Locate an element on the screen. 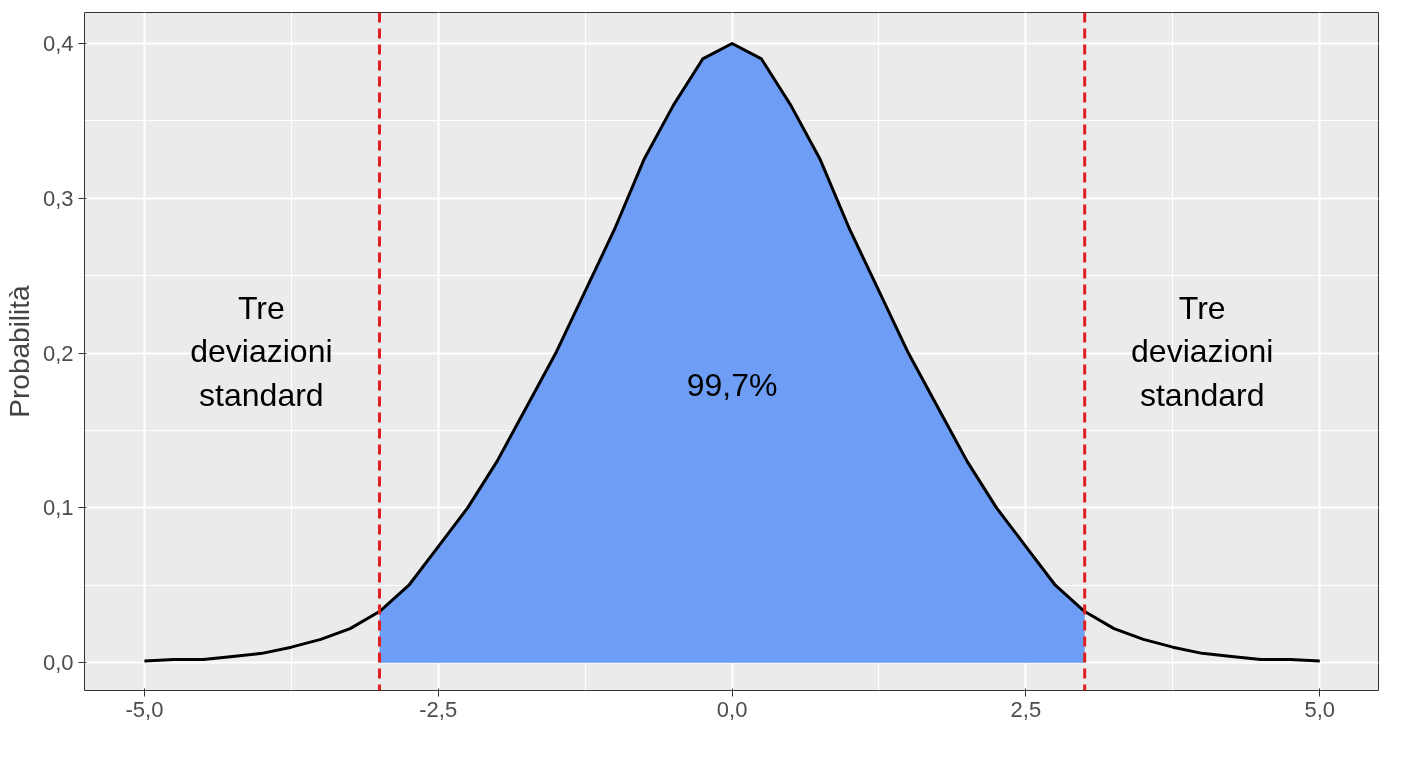 The height and width of the screenshot is (768, 1408). x-tick-label: -5,0 is located at coordinates (144, 709).